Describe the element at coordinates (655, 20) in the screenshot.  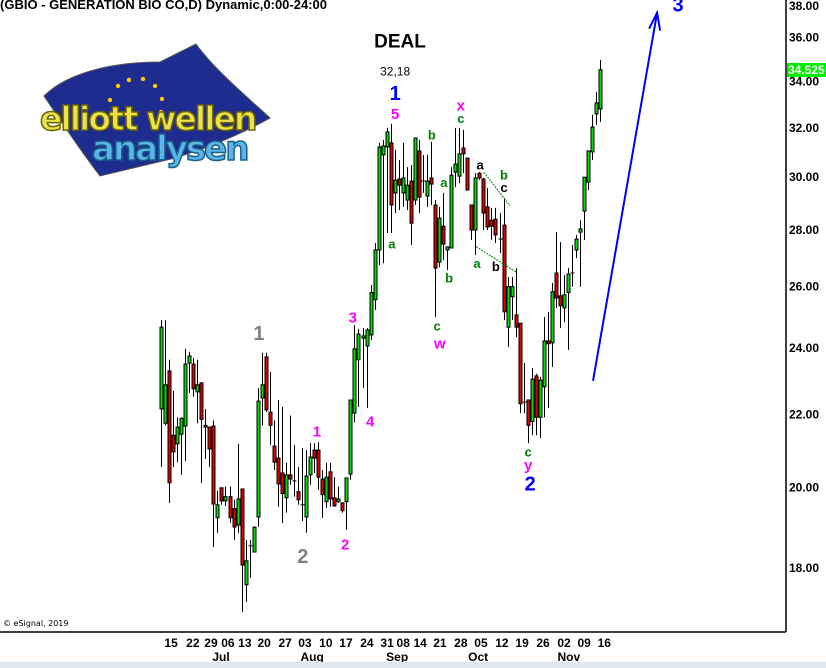
I see `arrow-head-icon` at that location.